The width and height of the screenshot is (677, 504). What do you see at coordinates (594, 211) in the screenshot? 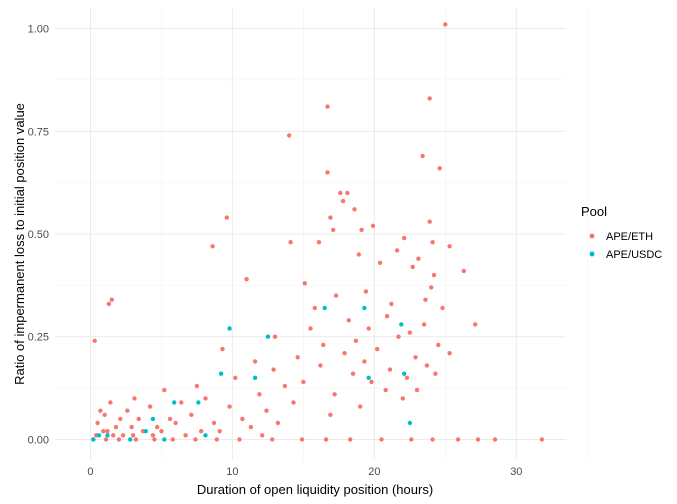
I see `legend-title: Pool` at bounding box center [594, 211].